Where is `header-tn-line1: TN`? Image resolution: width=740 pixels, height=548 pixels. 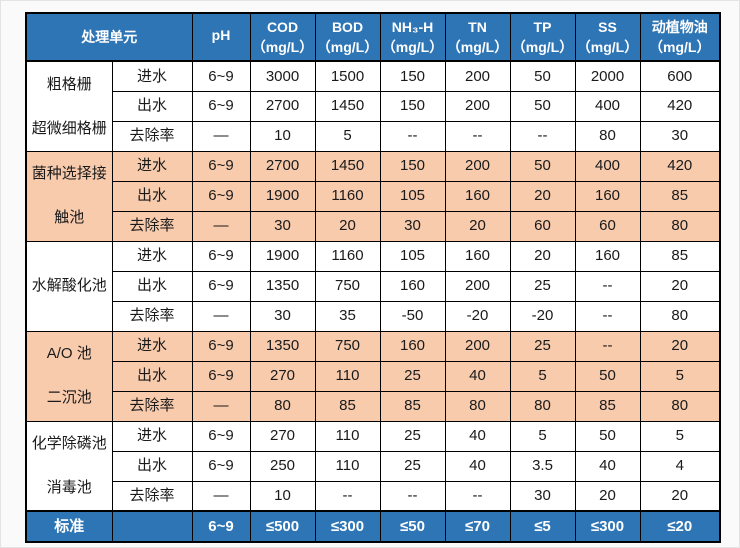
header-tn-line1: TN is located at coordinates (477, 27).